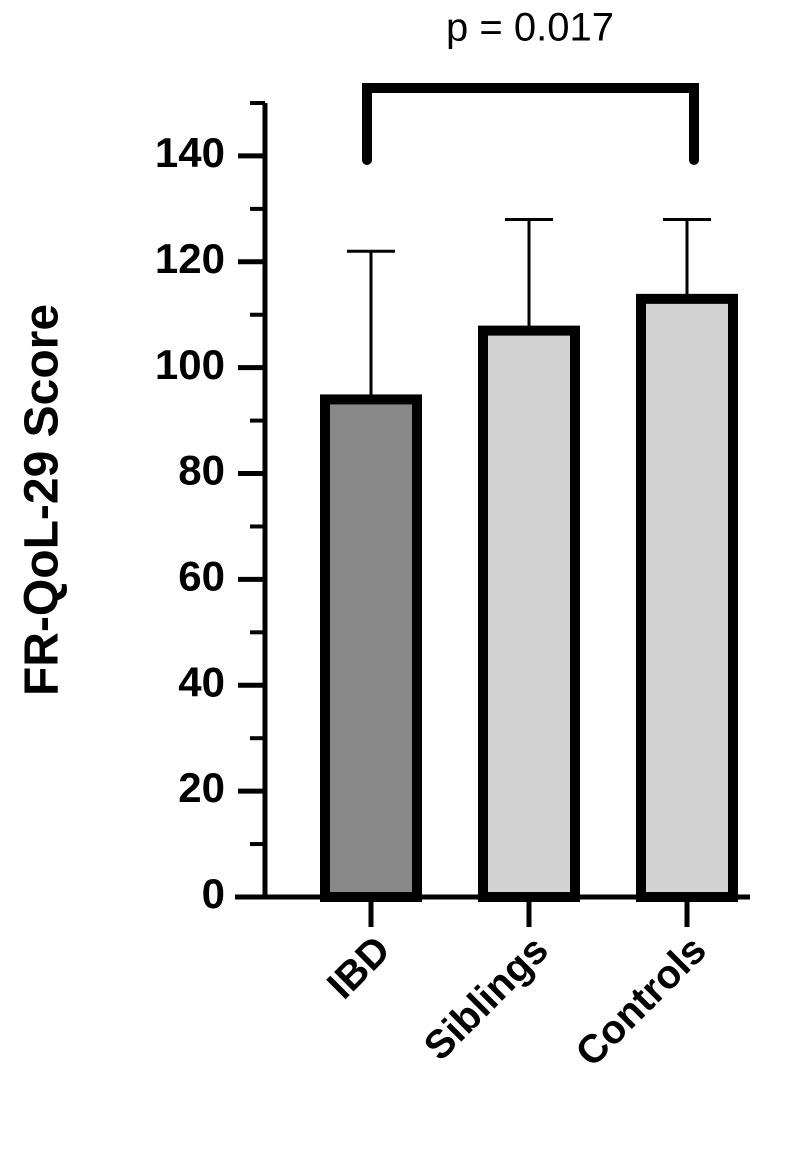 Image resolution: width=800 pixels, height=1155 pixels. What do you see at coordinates (486, 998) in the screenshot?
I see `x-tick-label: Siblings` at bounding box center [486, 998].